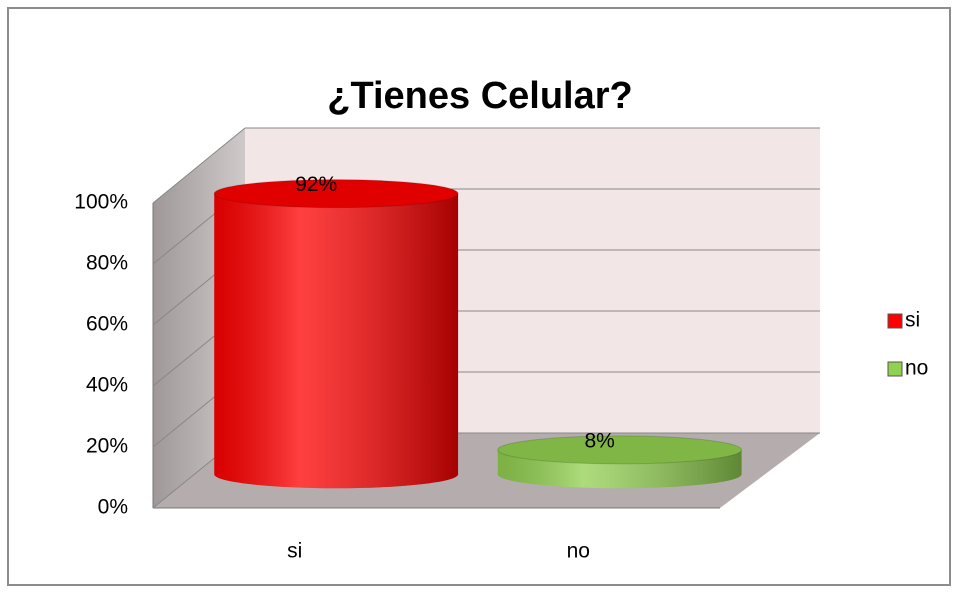  I want to click on y-tick-label: 80%, so click(107, 263).